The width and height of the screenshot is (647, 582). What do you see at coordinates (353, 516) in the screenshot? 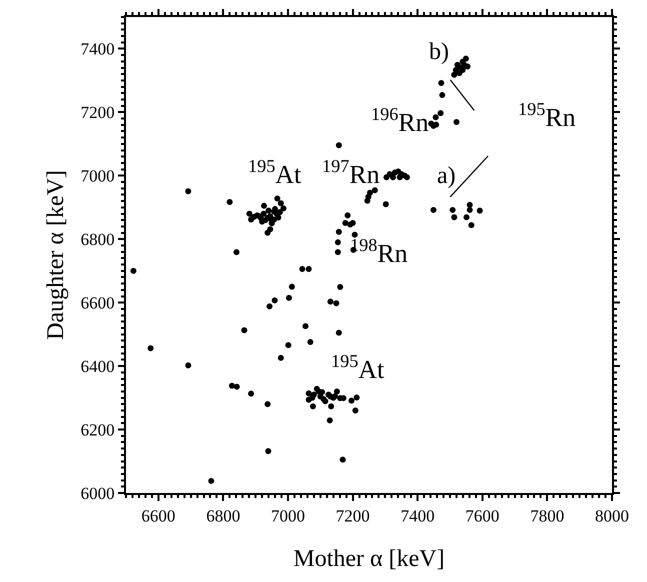
I see `x-tick-label: 7200` at bounding box center [353, 516].